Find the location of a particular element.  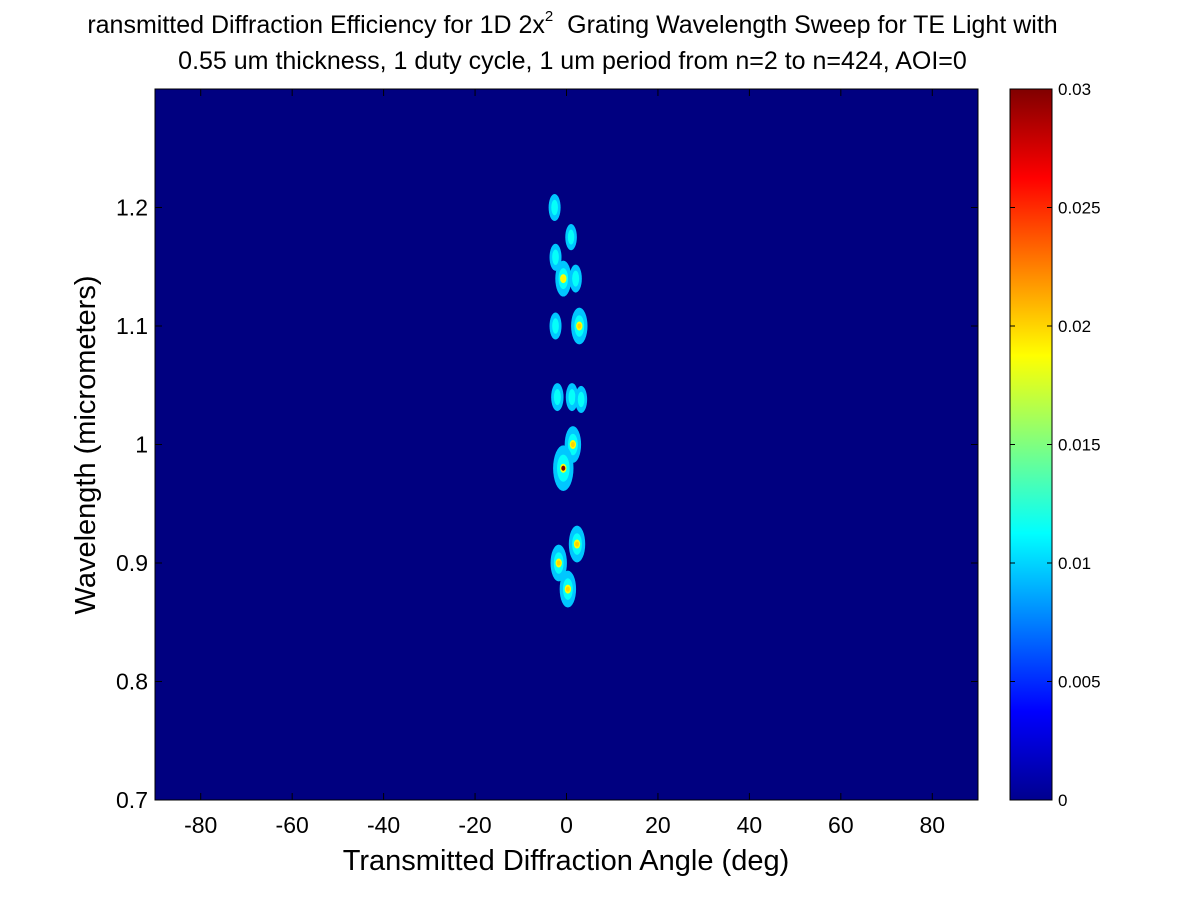

colorbar: 0 0.005 0.01 0.015 0.02 0.025 0.03 is located at coordinates (1055, 445).